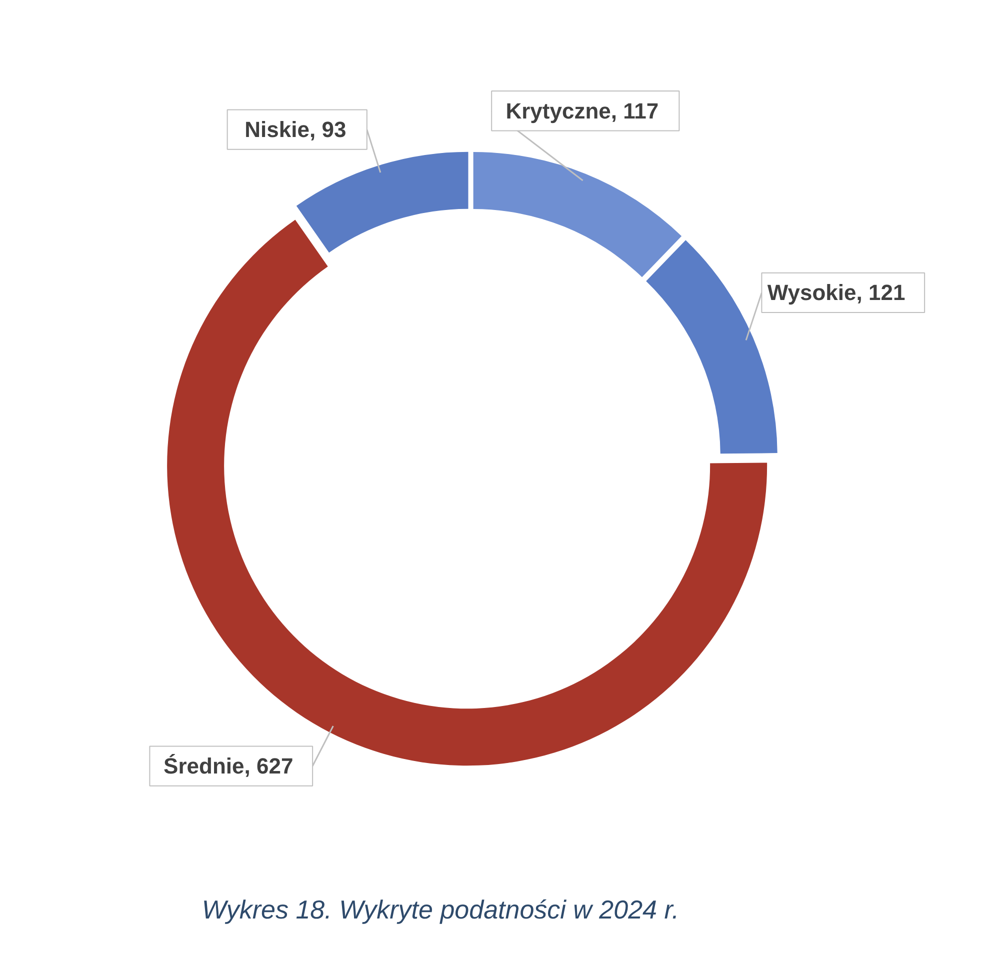  Describe the element at coordinates (441, 909) in the screenshot. I see `text: Wykres 18. Wykryte podatności w 2024 r.` at that location.